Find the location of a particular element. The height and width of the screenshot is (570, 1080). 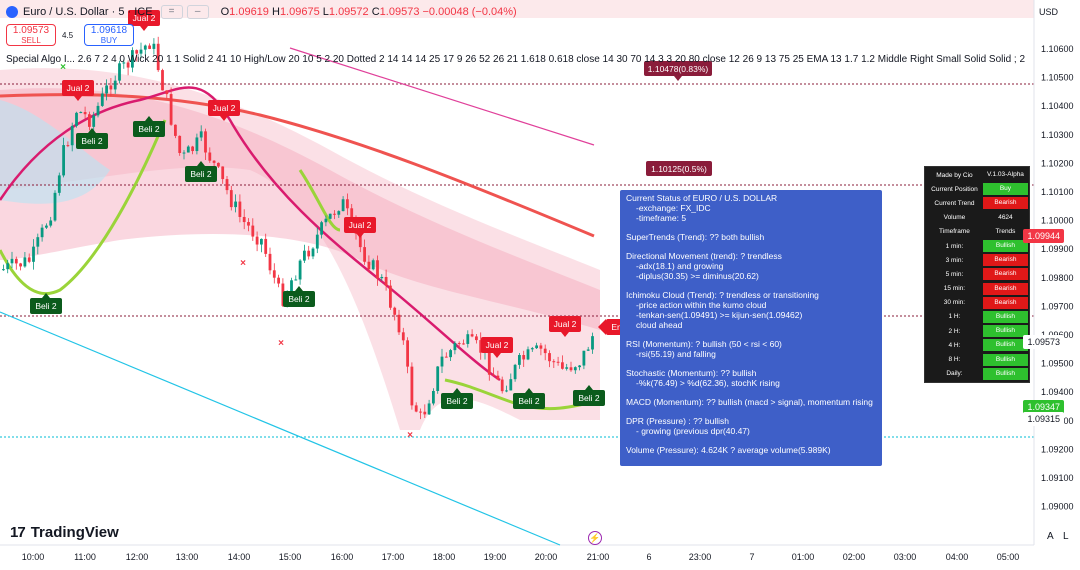

beli-signal-bg is located at coordinates (46, 306).